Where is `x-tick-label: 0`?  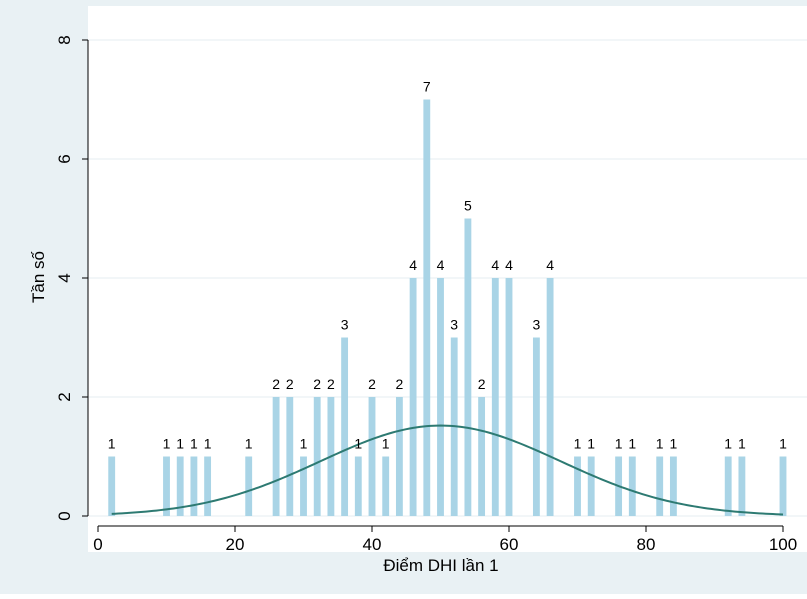
x-tick-label: 0 is located at coordinates (97, 544).